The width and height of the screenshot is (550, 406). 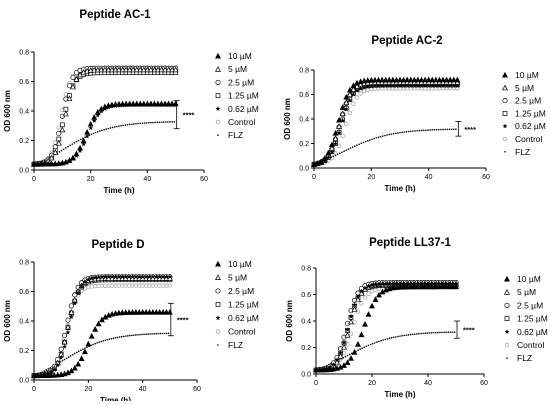 I want to click on legend-label: Control, so click(x=531, y=345).